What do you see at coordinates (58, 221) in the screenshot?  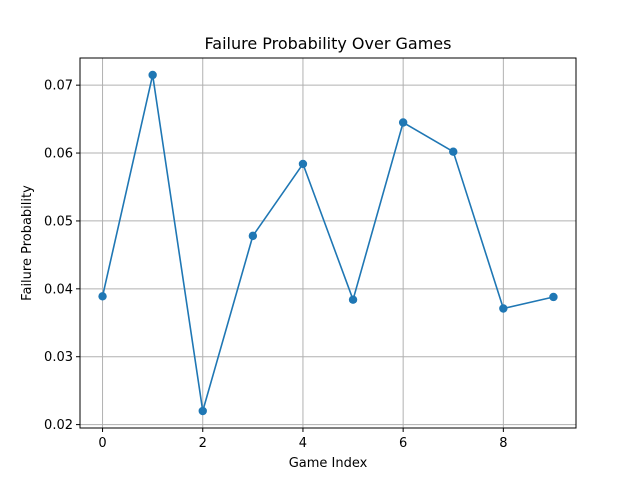 I see `y-tick-label: 0.05` at bounding box center [58, 221].